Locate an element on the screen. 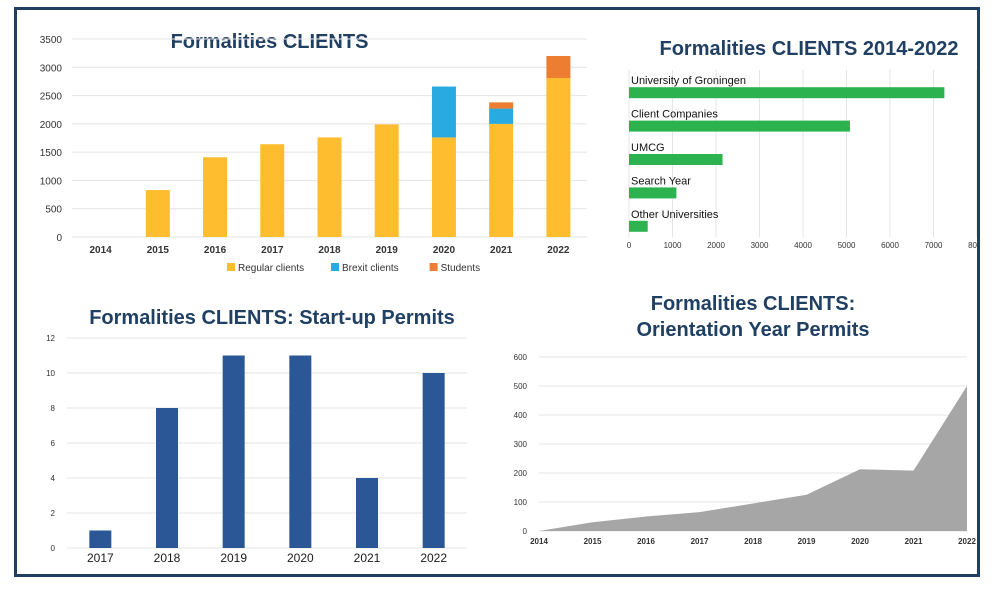 The width and height of the screenshot is (1000, 595). y-tick-label: 12 is located at coordinates (50, 338).